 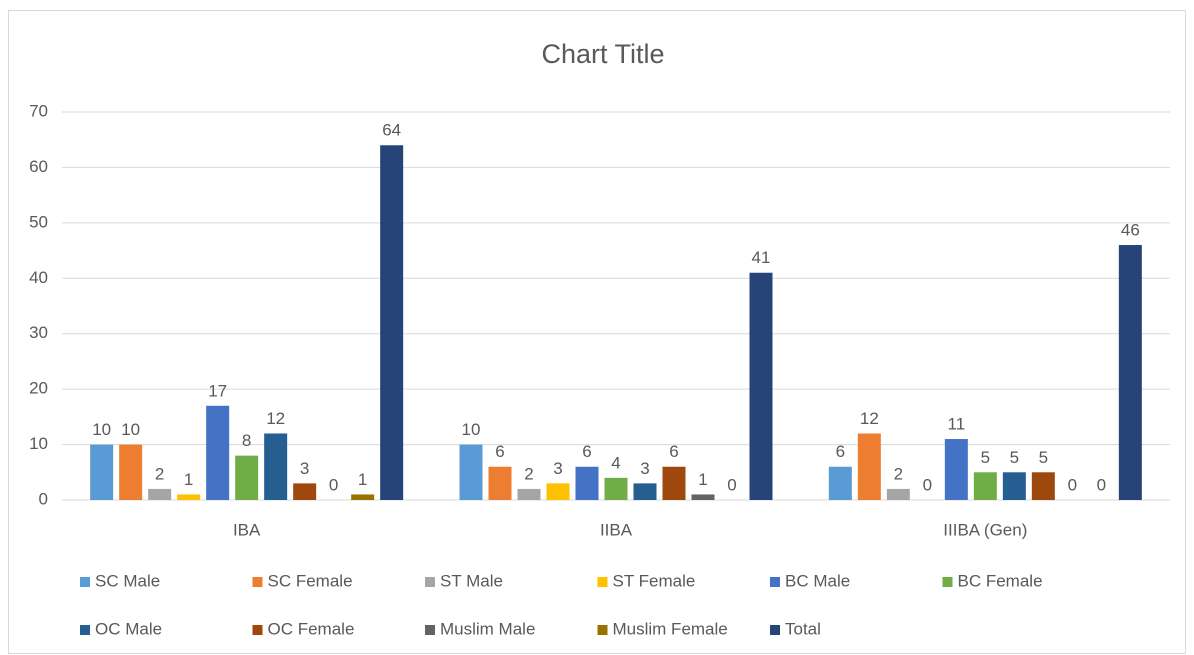 What do you see at coordinates (246, 440) in the screenshot?
I see `data-label: 8` at bounding box center [246, 440].